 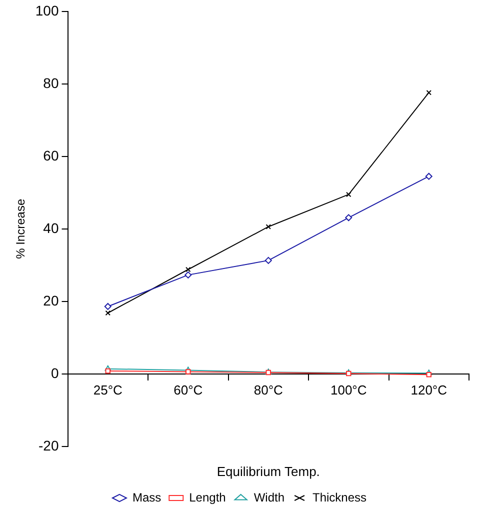 What do you see at coordinates (207, 497) in the screenshot?
I see `legend-label: Length` at bounding box center [207, 497].